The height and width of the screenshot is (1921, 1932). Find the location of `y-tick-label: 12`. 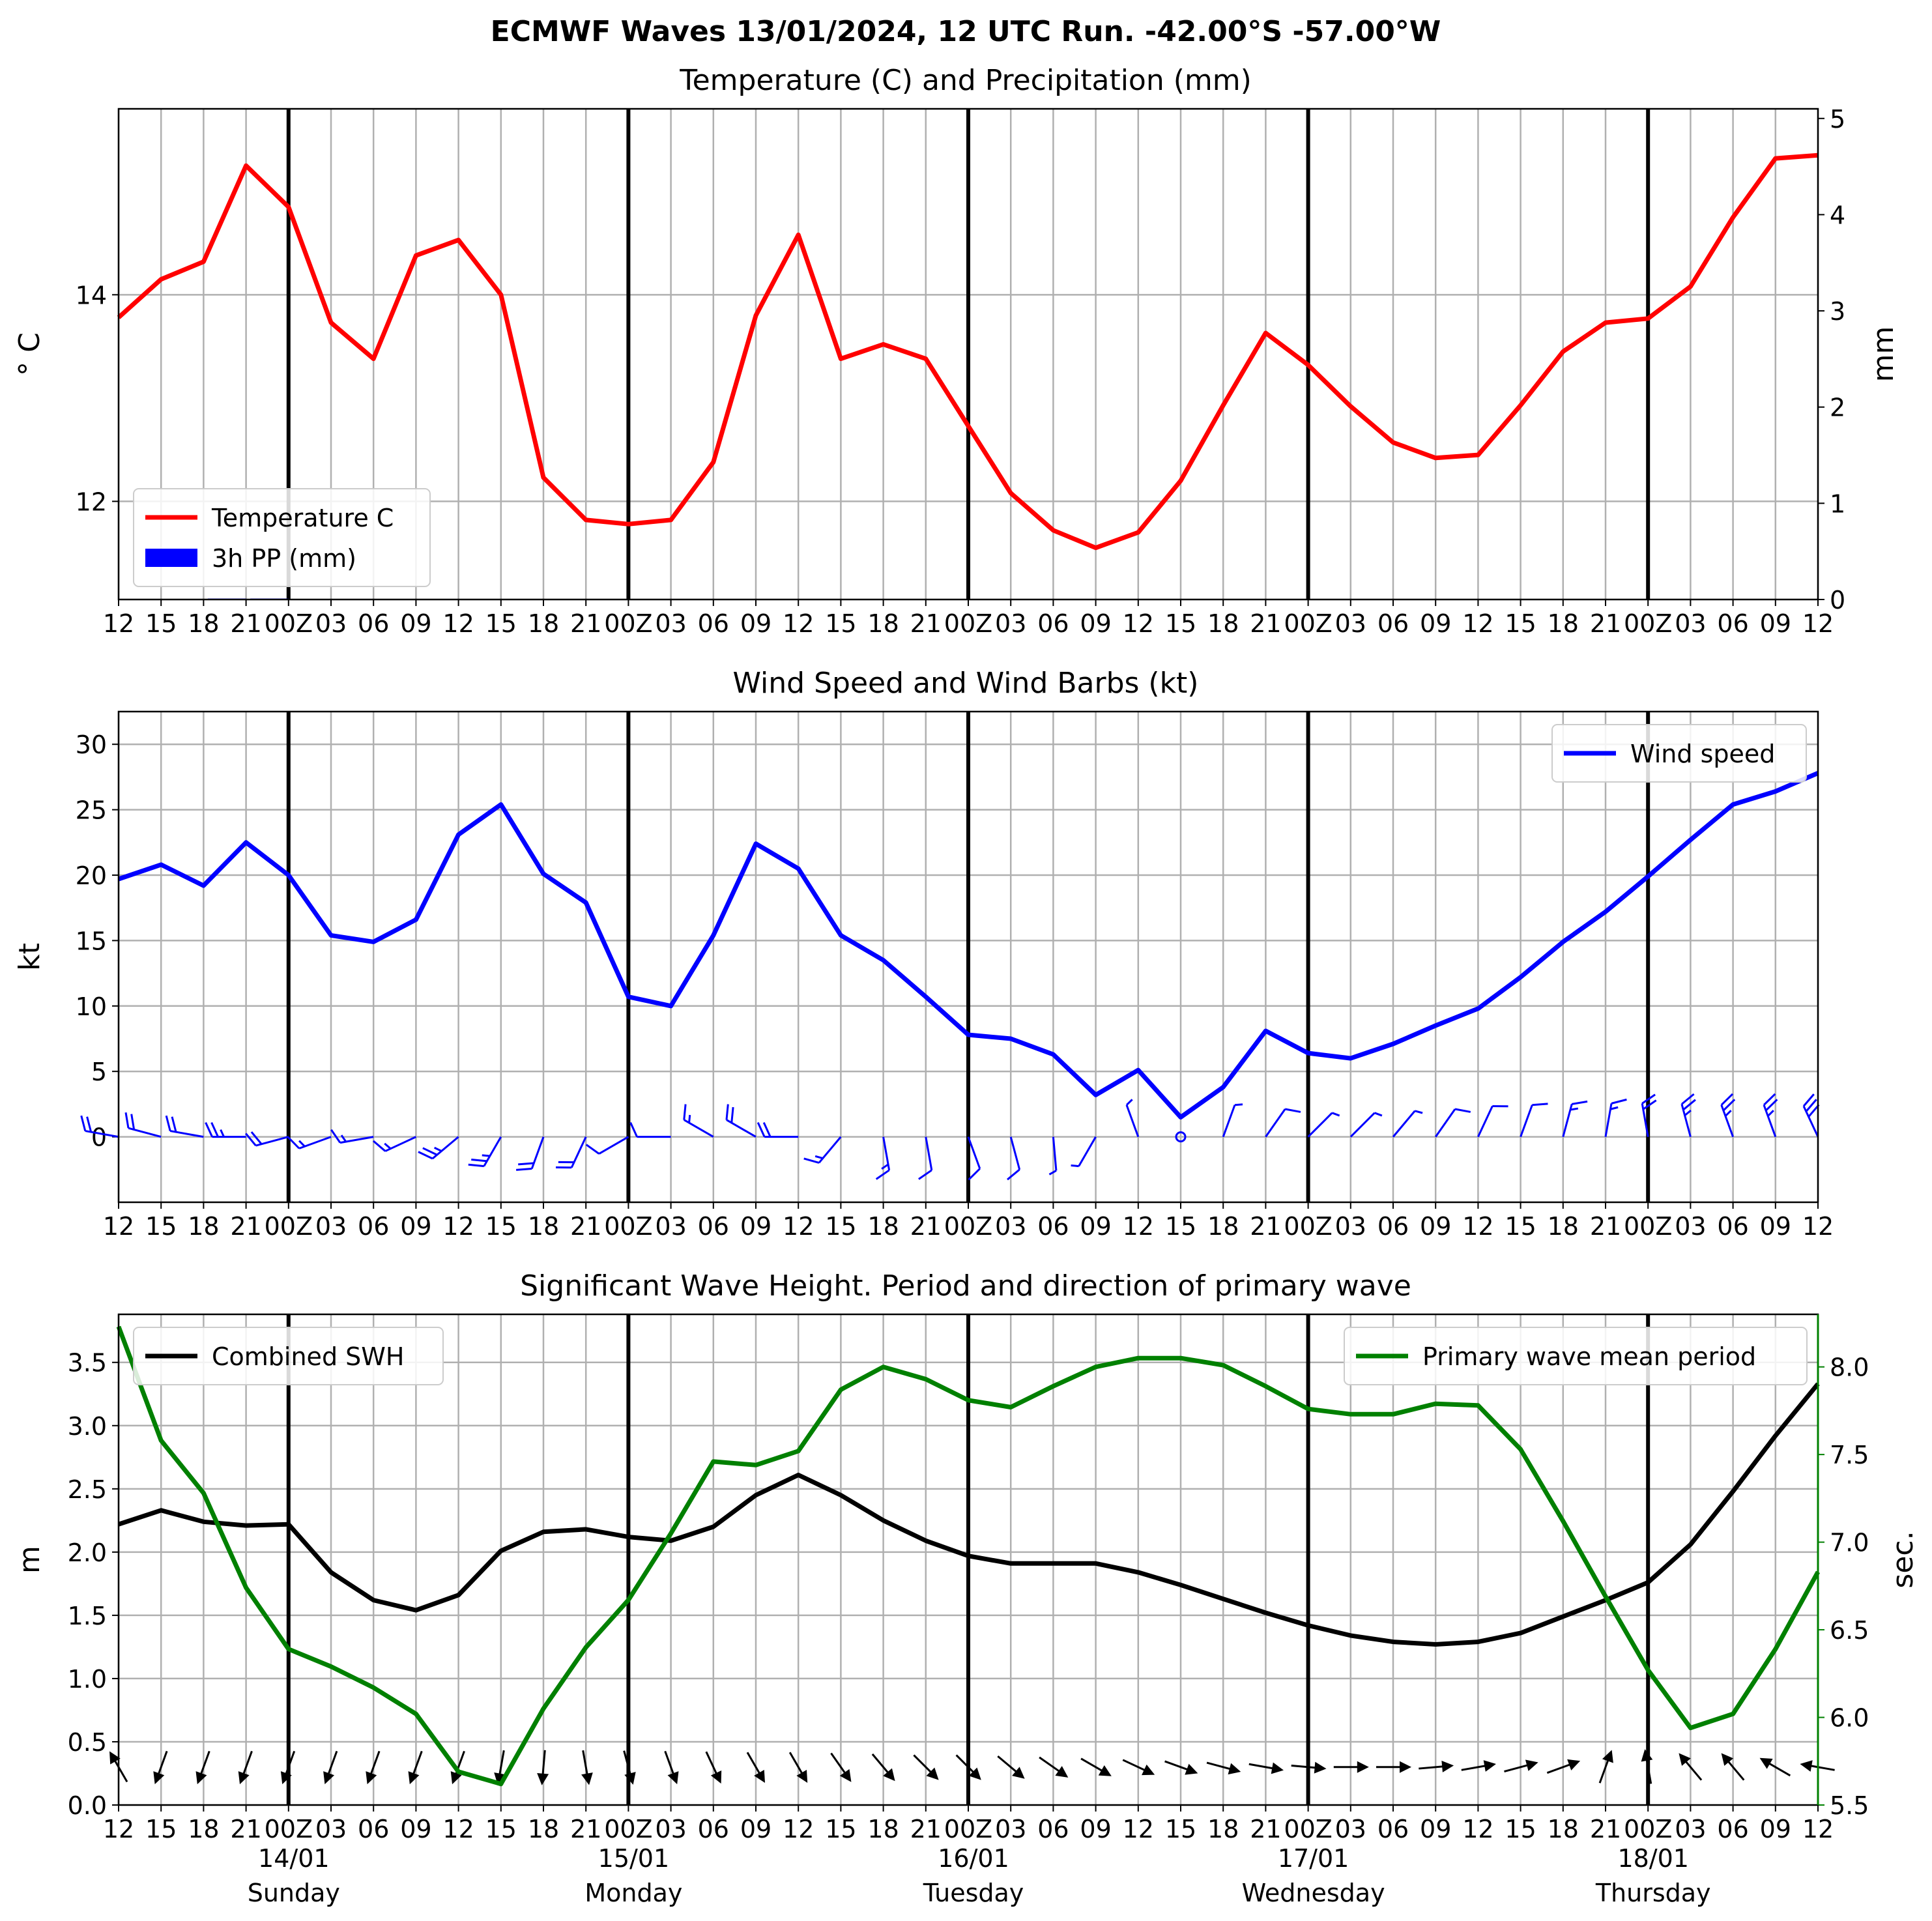

y-tick-label: 12 is located at coordinates (91, 501).